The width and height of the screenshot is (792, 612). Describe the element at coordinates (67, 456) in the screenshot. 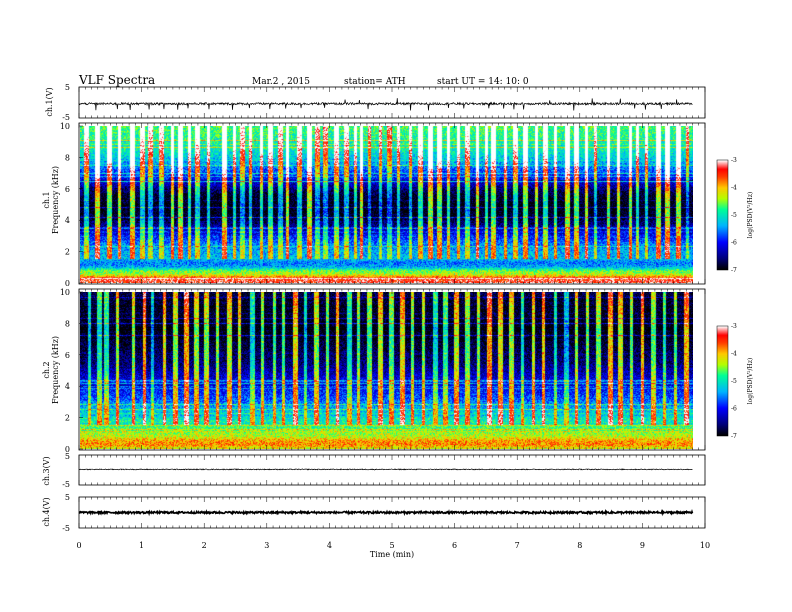

I see `ch3-ytick-top: 5` at that location.